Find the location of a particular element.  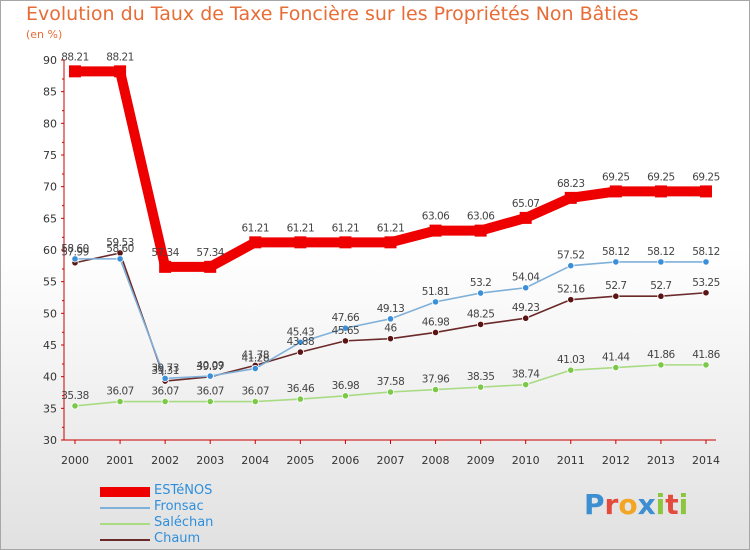

data-label: 39.31 is located at coordinates (165, 371).